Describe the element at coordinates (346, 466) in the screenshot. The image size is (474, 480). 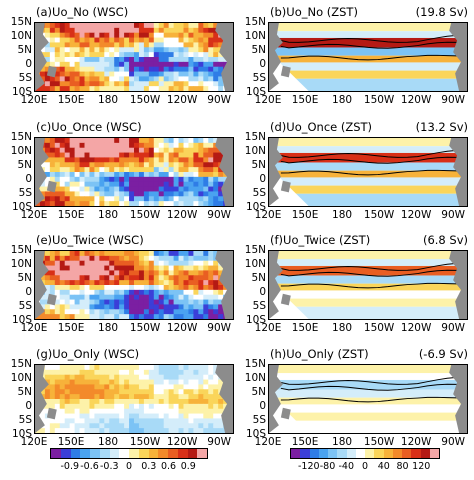
I see `colorbar-label: -40` at that location.